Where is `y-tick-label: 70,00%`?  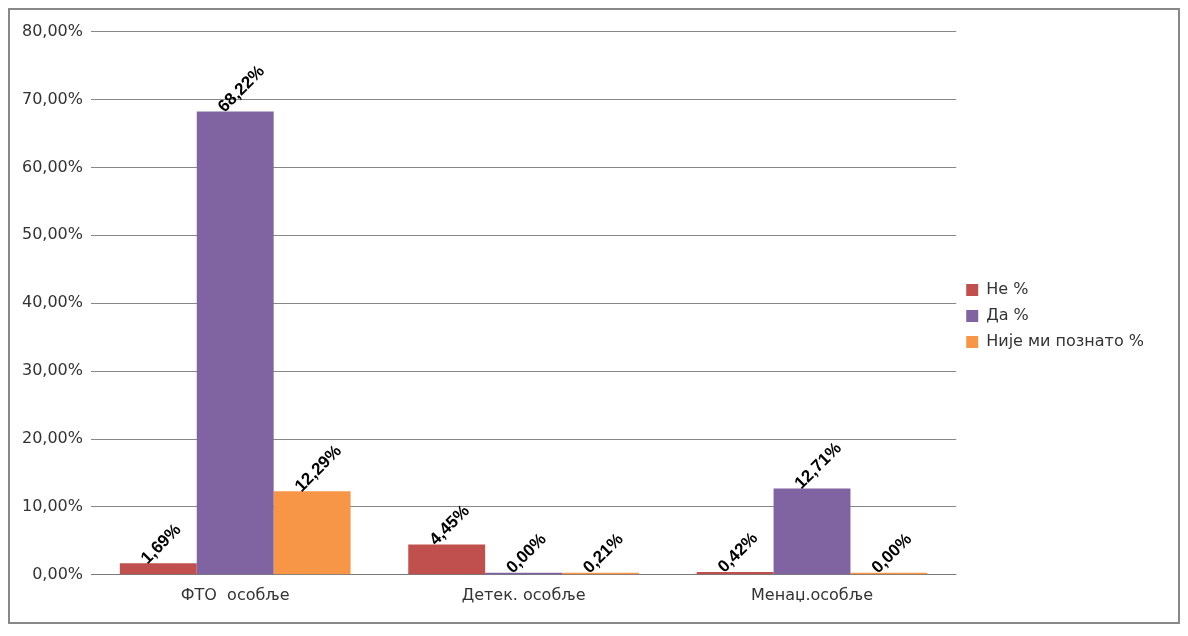
y-tick-label: 70,00% is located at coordinates (52, 98).